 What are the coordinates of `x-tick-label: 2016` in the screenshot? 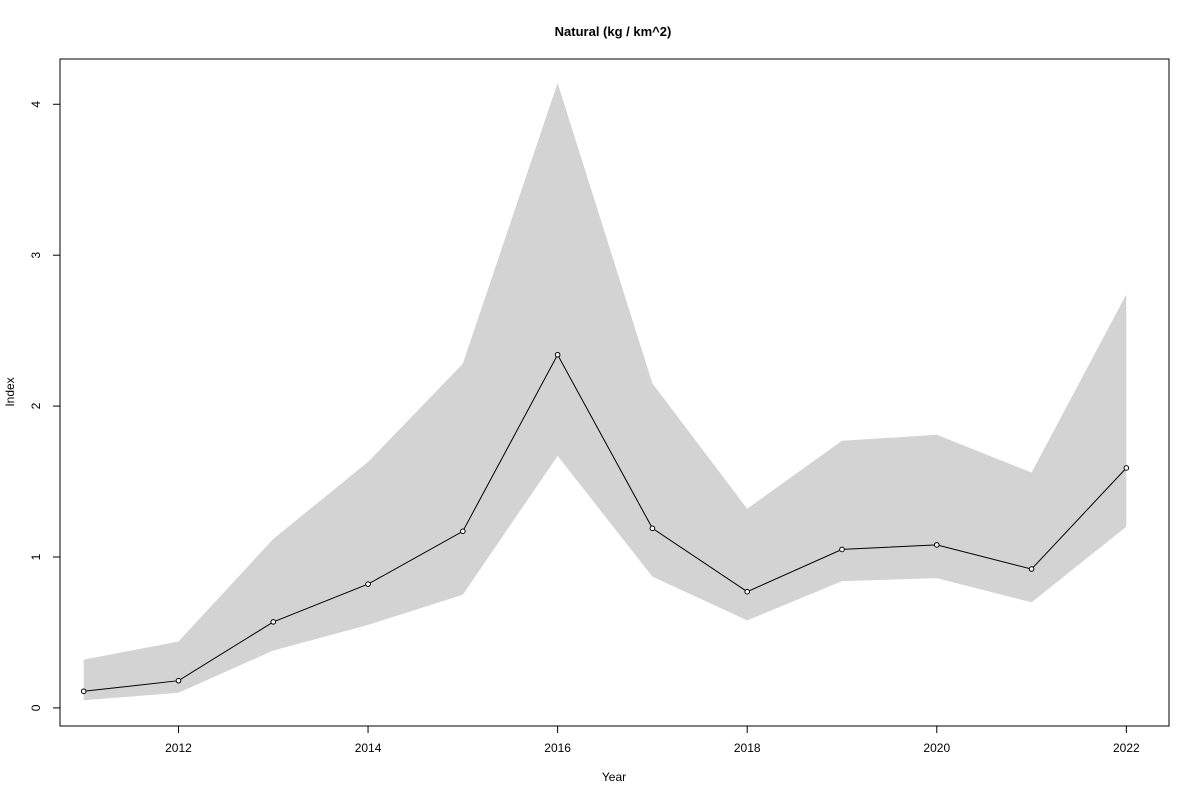 It's located at (557, 748).